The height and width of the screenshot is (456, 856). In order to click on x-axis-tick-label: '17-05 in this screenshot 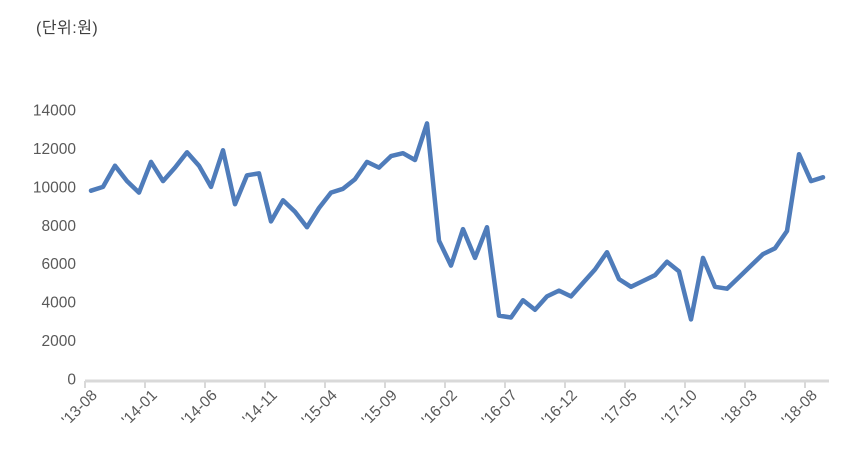, I will do `click(620, 408)`.